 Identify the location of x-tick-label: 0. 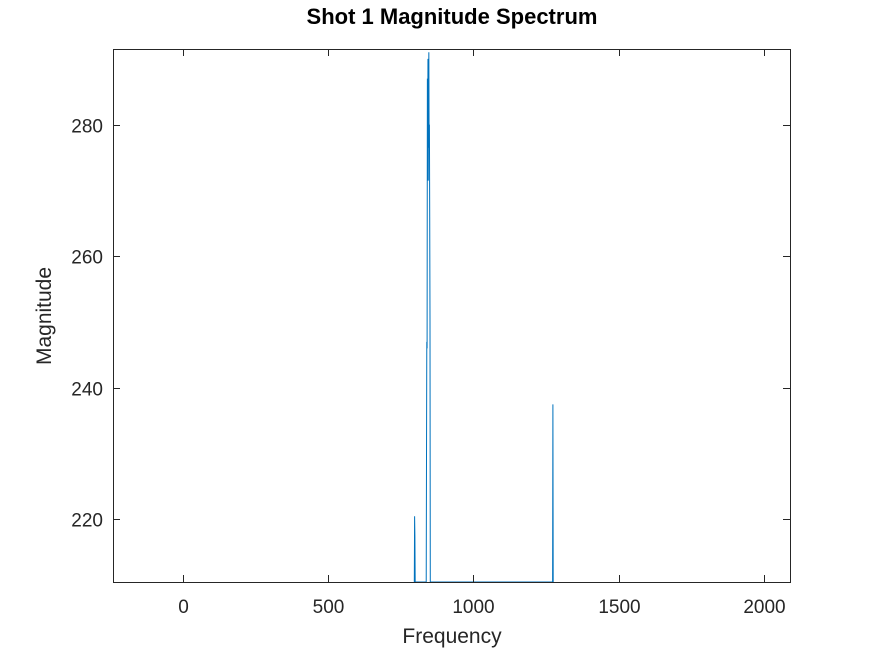
(183, 607).